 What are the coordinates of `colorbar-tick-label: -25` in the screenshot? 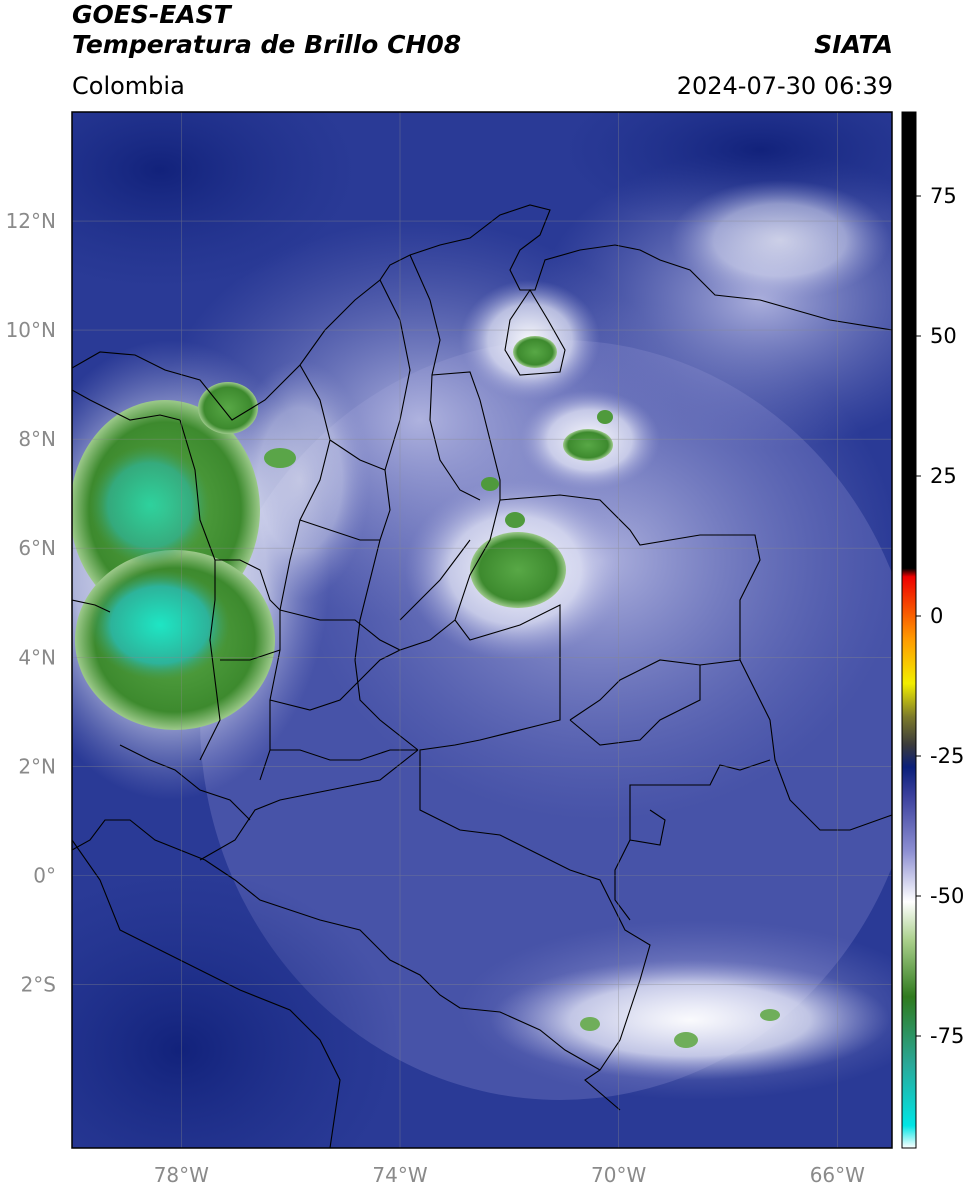 It's located at (947, 756).